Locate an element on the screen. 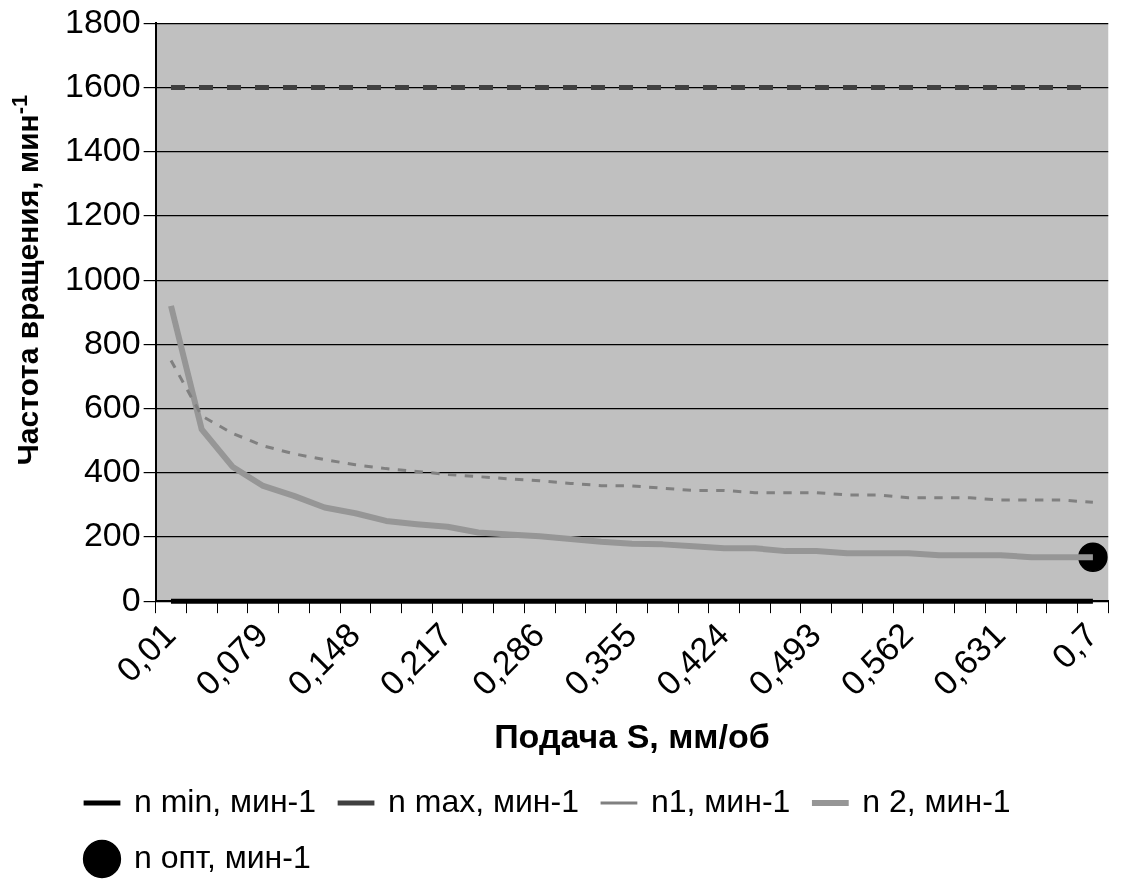 This screenshot has width=1125, height=895. legend-label: n1, мин-1 is located at coordinates (720, 800).